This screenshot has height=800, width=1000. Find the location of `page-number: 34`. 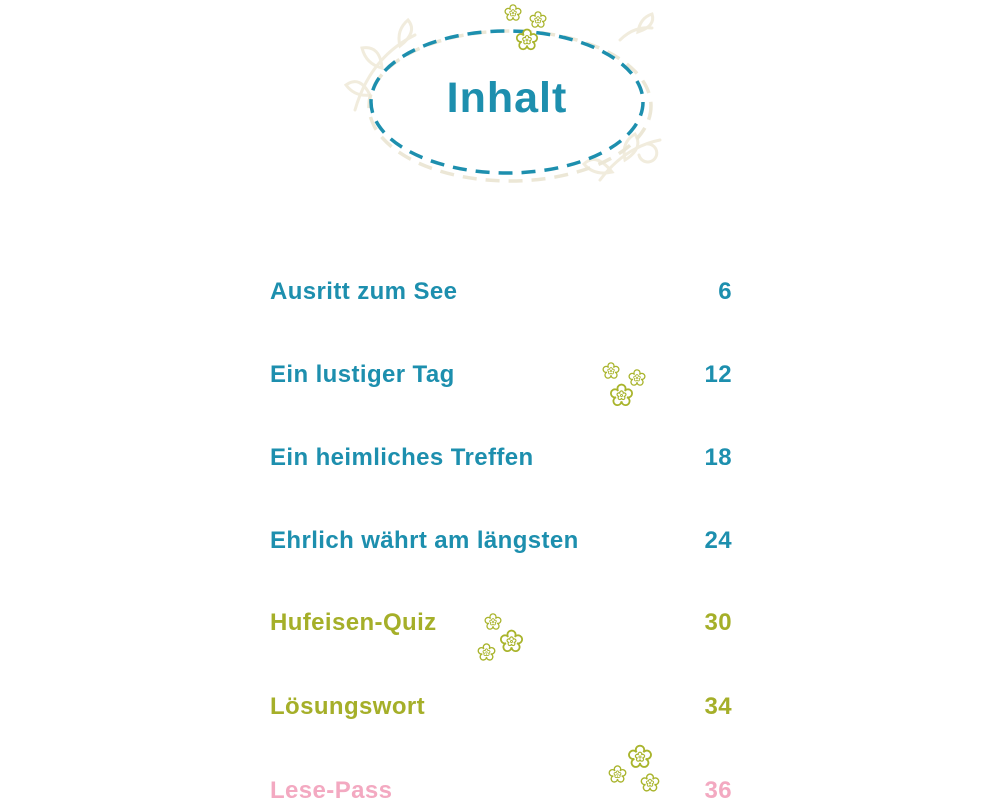

page-number: 34 is located at coordinates (718, 706).